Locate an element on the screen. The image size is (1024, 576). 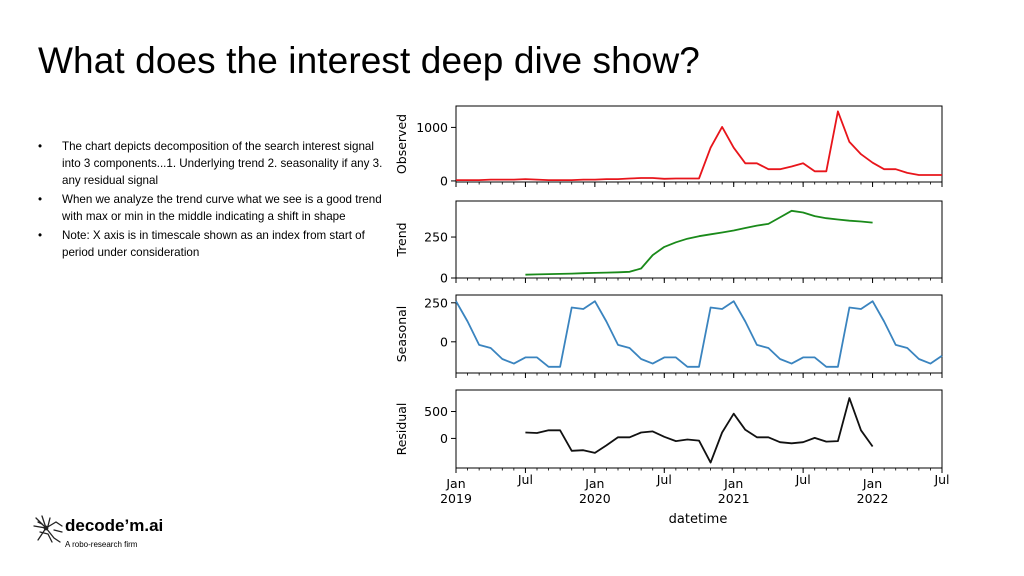
y-axis-label: Seasonal is located at coordinates (401, 334).